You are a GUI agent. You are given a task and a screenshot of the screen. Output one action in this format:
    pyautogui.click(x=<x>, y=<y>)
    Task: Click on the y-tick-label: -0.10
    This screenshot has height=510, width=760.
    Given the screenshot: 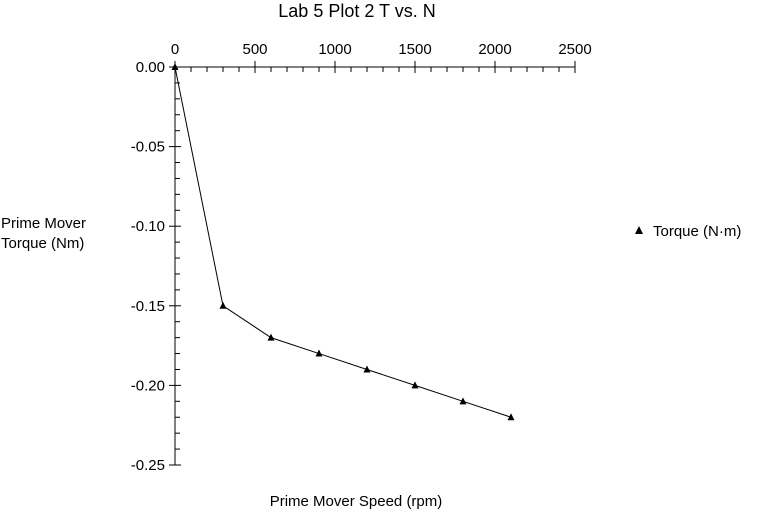 What is the action you would take?
    pyautogui.click(x=148, y=226)
    